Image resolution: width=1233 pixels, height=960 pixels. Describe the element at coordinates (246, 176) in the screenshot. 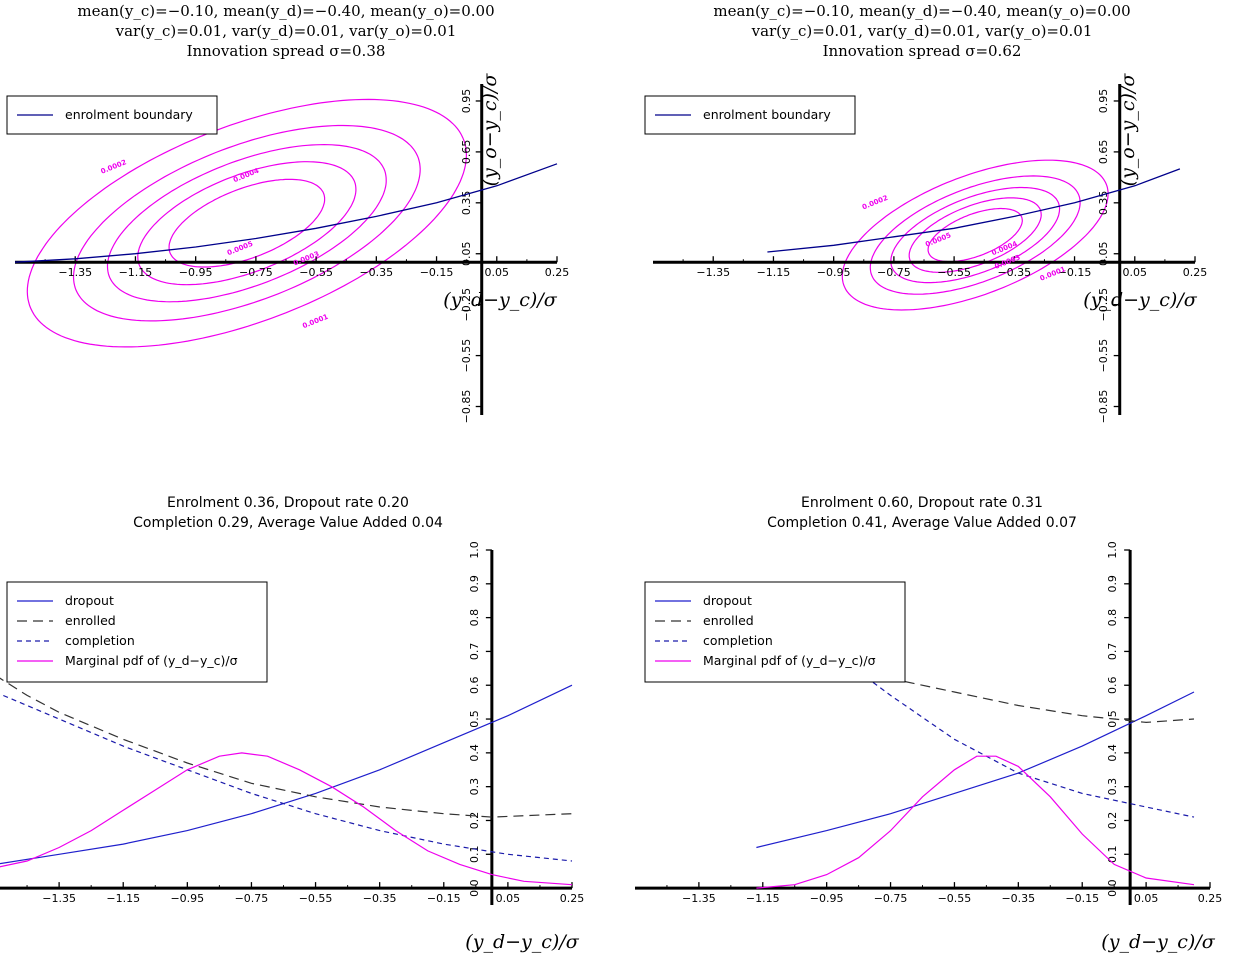

I see `contour-level-label: 0.0004` at that location.